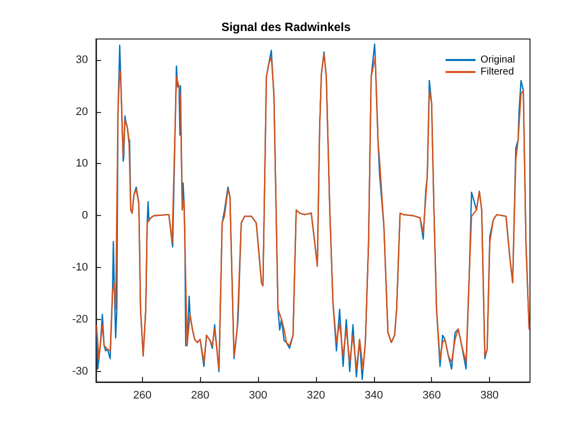 Image resolution: width=572 pixels, height=424 pixels. Describe the element at coordinates (82, 112) in the screenshot. I see `y-tick-label: 20` at that location.